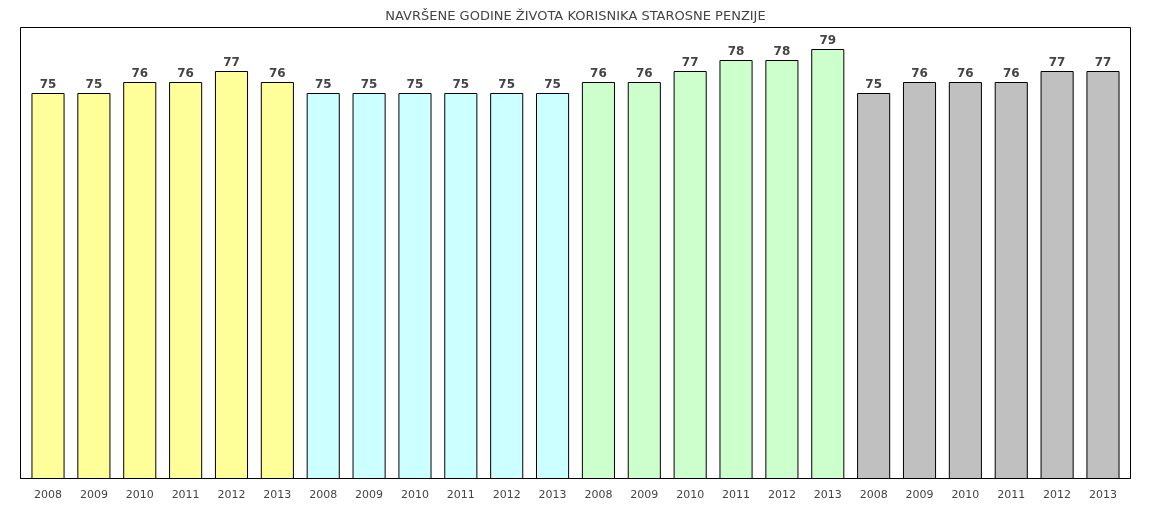 This screenshot has width=1158, height=506. I want to click on chart-title: NAVRŠENE GODINE ŽIVOTA KORISNIKA STAROSNE PENZIJE, so click(575, 15).